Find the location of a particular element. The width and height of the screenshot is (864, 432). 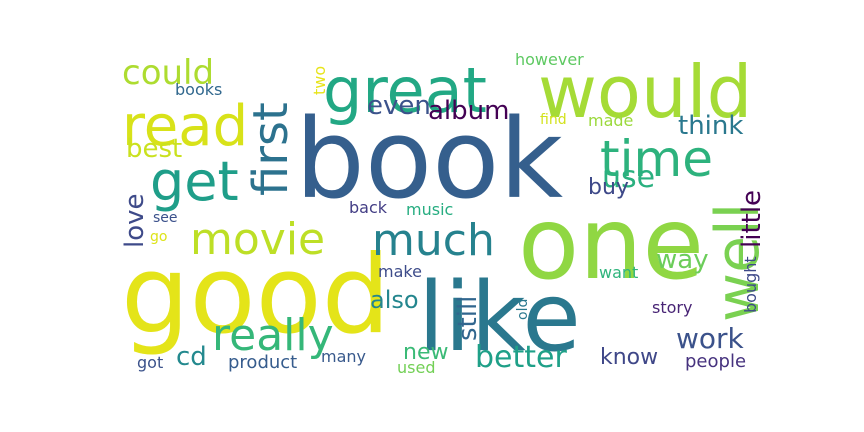

word-want: want is located at coordinates (618, 272).